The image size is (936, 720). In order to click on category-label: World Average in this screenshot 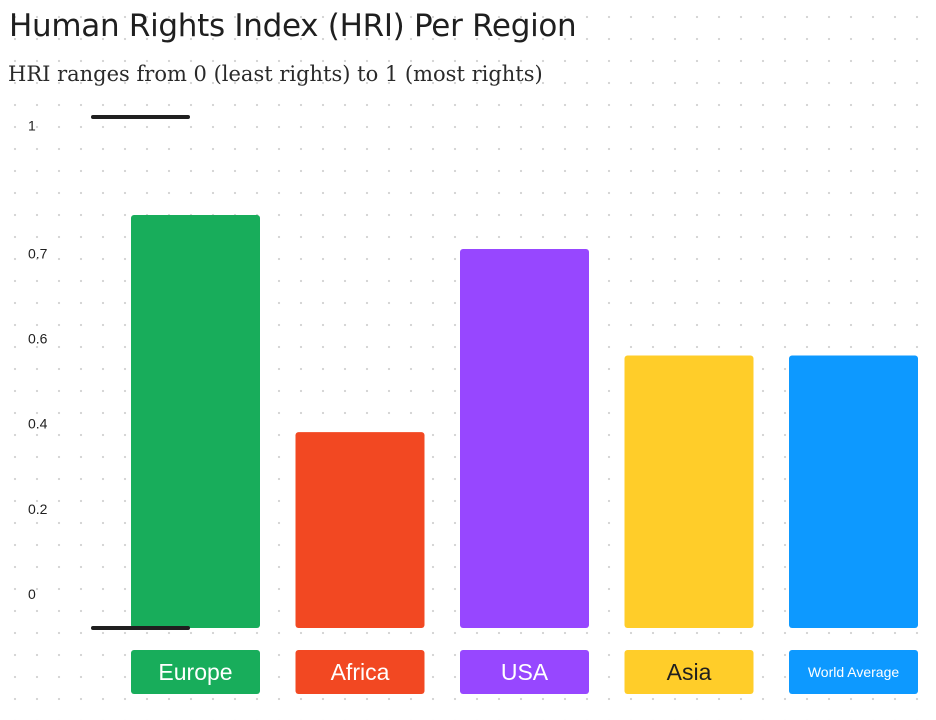, I will do `click(854, 672)`.